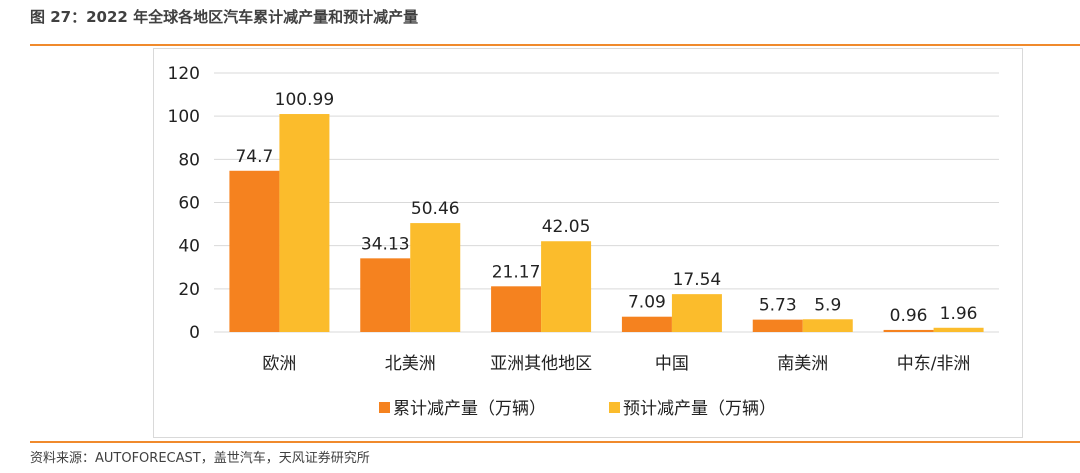  I want to click on data-label: 100.99, so click(304, 100).